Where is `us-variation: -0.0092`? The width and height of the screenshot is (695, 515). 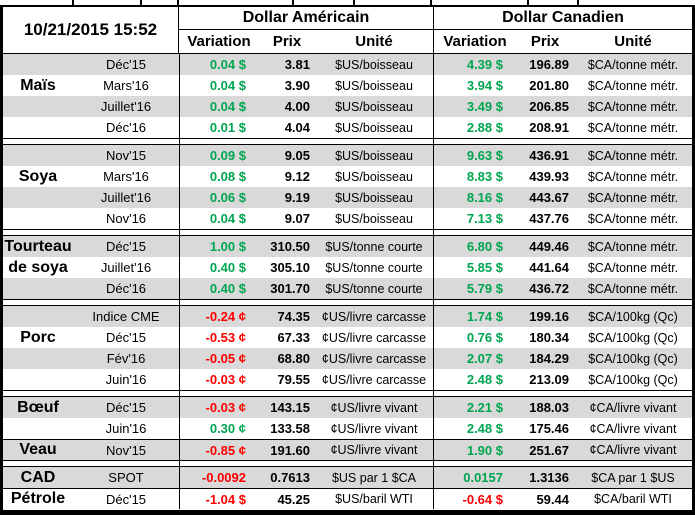
us-variation: -0.0092 is located at coordinates (219, 477).